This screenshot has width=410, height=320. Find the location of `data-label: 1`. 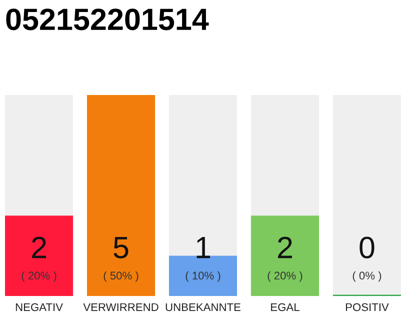

data-label: 1 is located at coordinates (203, 247).